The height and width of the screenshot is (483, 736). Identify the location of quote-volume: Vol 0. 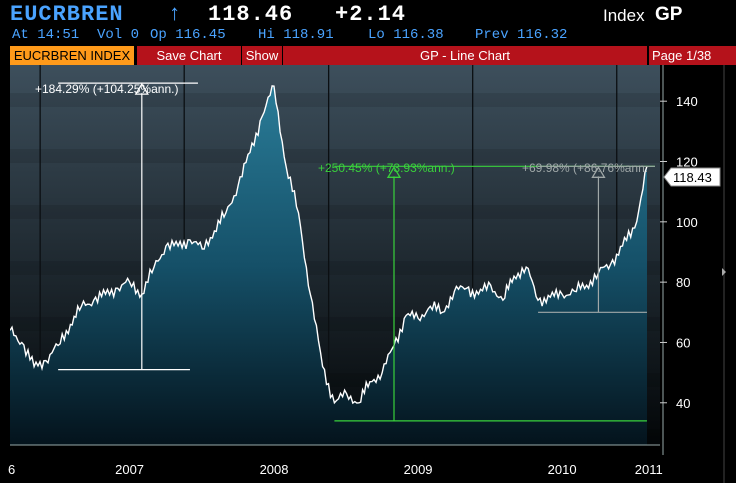
(118, 35).